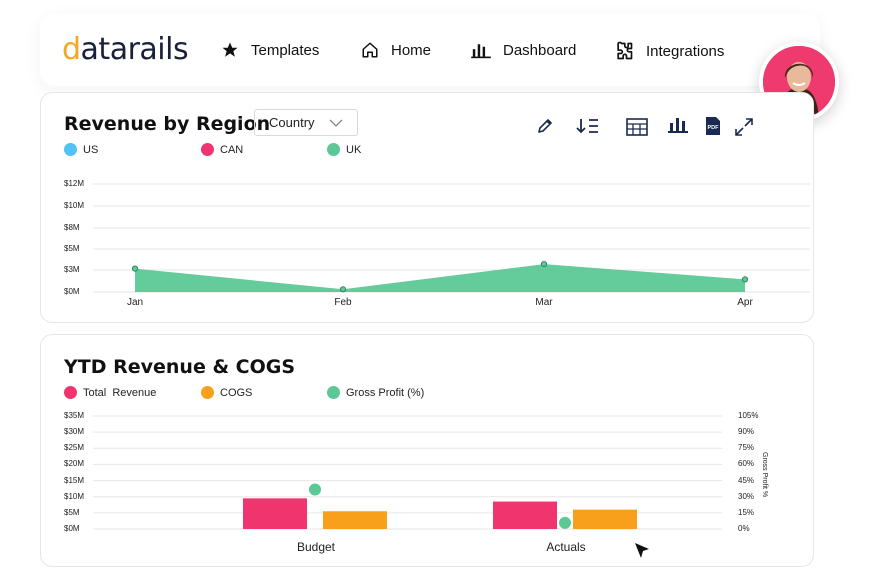 The width and height of the screenshot is (879, 578). Describe the element at coordinates (230, 49) in the screenshot. I see `star-icon` at that location.